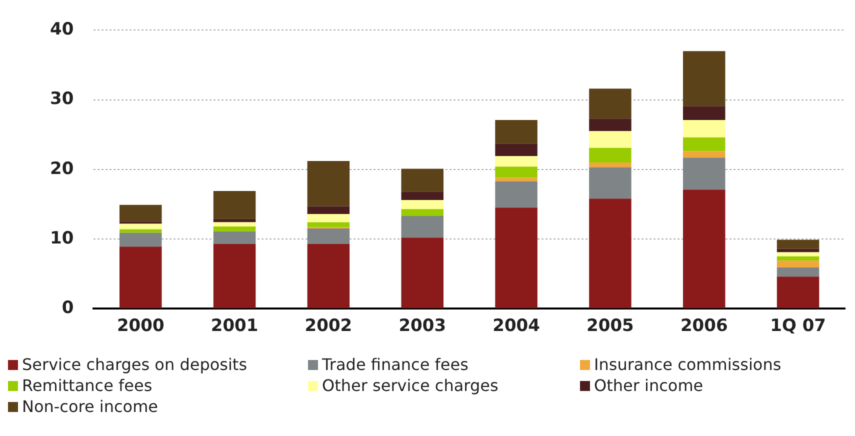 This screenshot has height=436, width=855. Describe the element at coordinates (688, 364) in the screenshot. I see `legend-label: Insurance commissions` at that location.